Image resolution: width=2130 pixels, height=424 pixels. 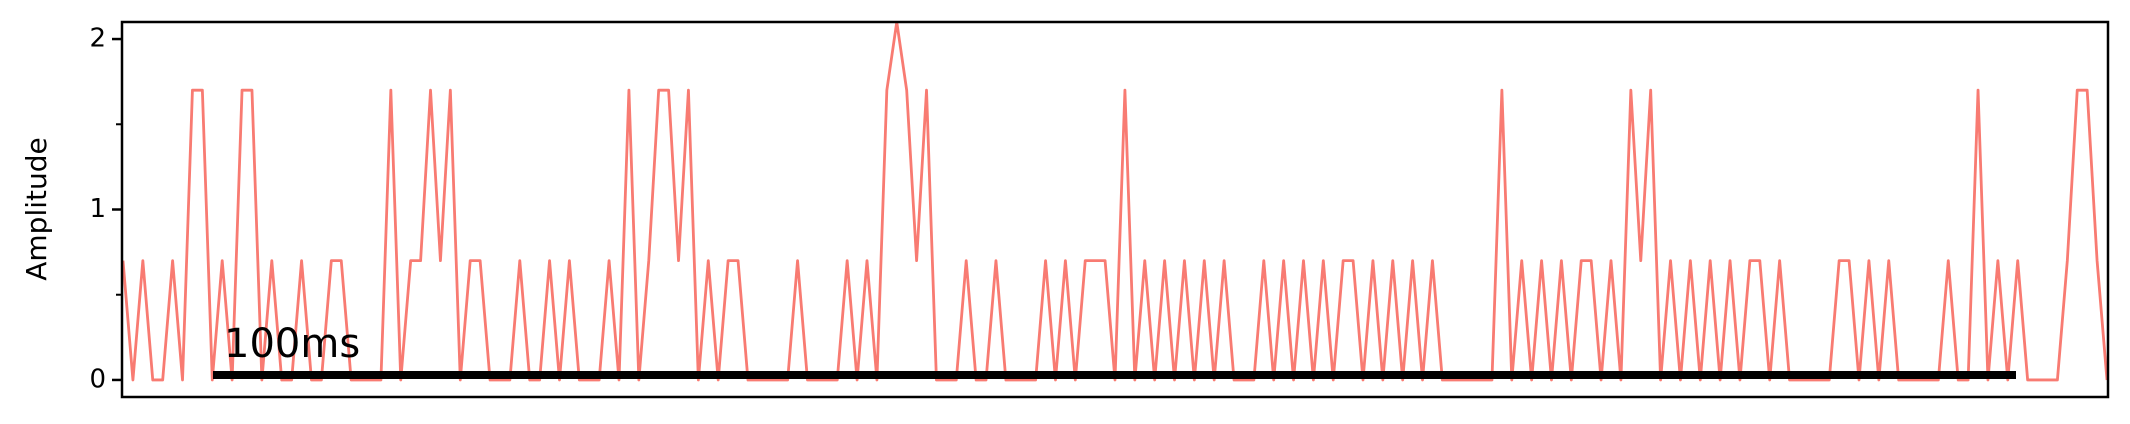 What do you see at coordinates (97, 379) in the screenshot?
I see `y-tick-label: 0` at bounding box center [97, 379].